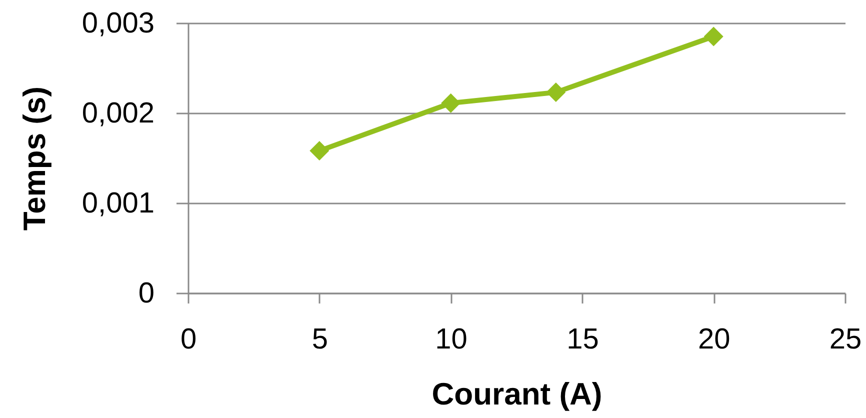  I want to click on x-tick-label: 20, so click(714, 340).